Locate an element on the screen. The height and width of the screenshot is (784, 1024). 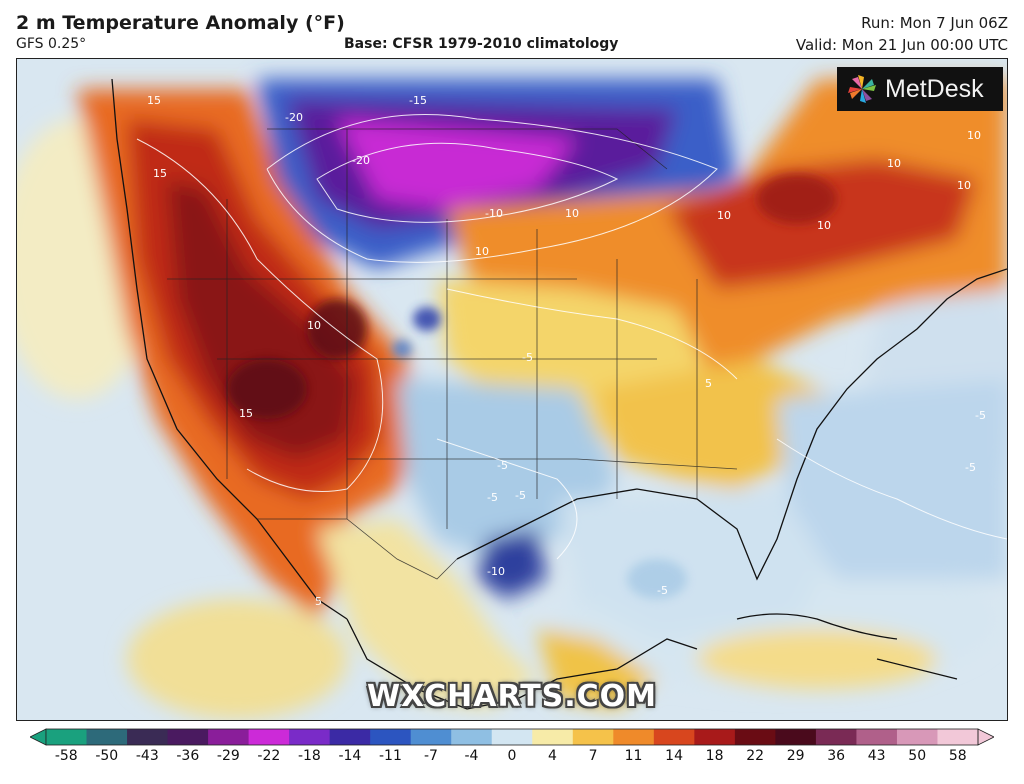
wxcharts-watermark: WXCHARTS.COM is located at coordinates (512, 696).